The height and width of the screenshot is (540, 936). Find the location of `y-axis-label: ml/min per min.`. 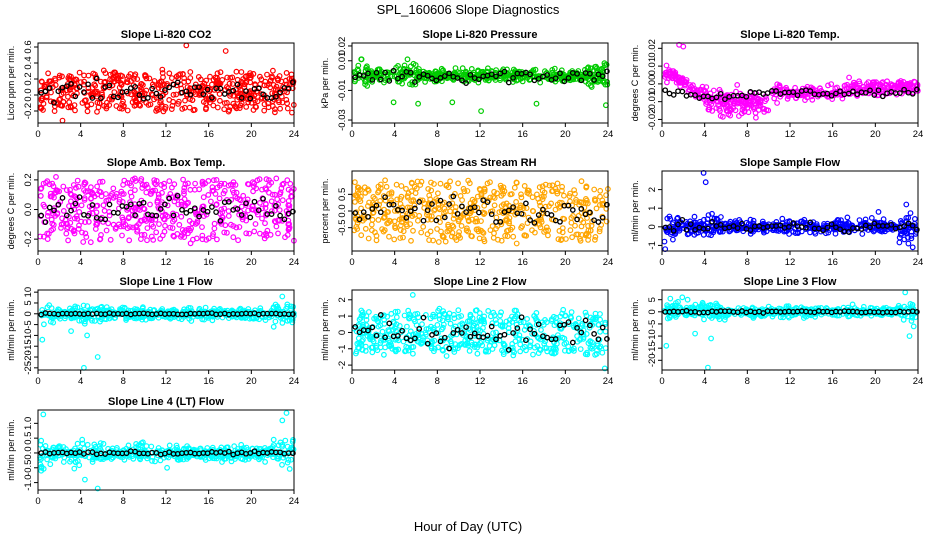

y-axis-label: ml/min per min. is located at coordinates (635, 211).